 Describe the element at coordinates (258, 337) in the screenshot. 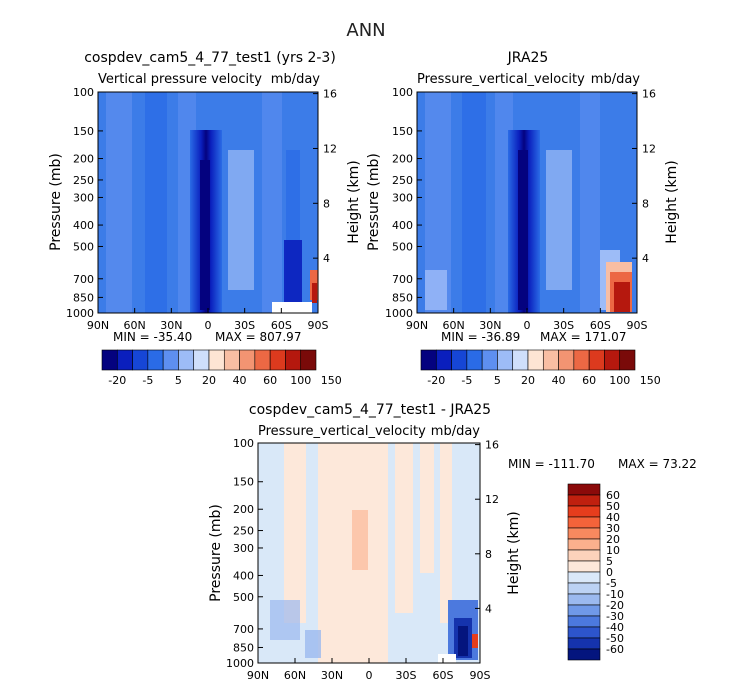

I see `panel-model-max: MAX = 807.97` at that location.